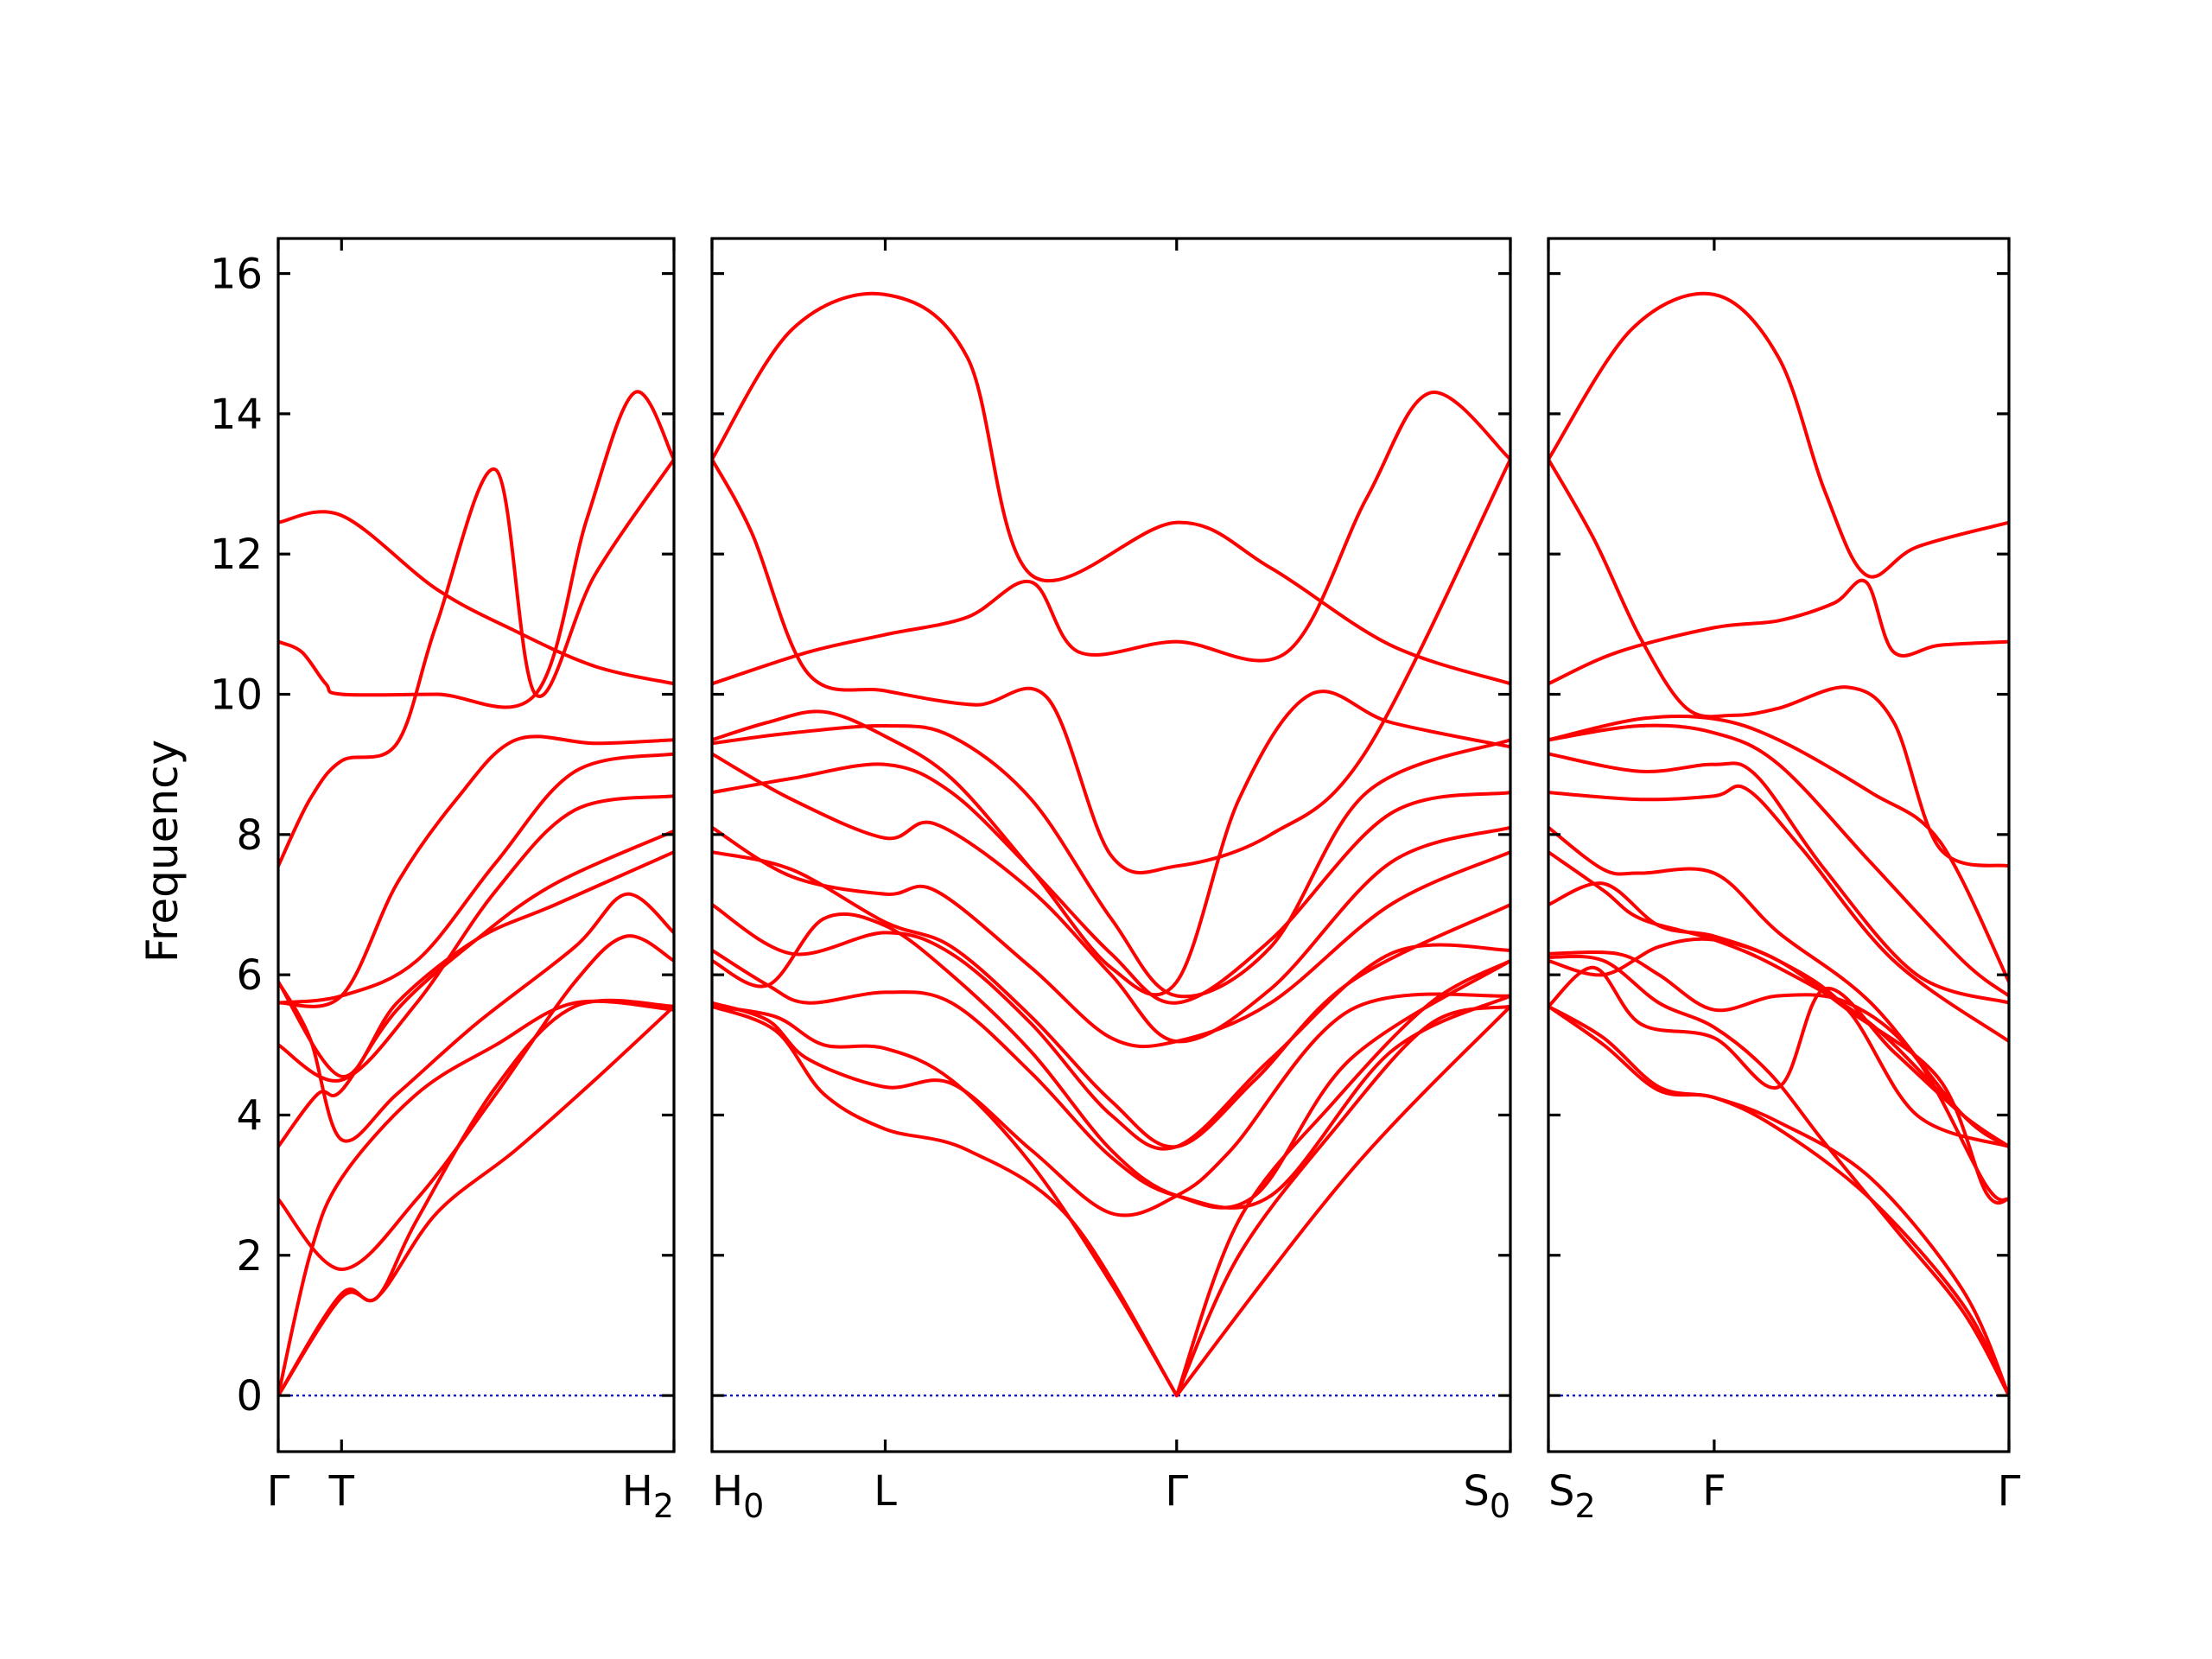  Describe the element at coordinates (341, 1491) in the screenshot. I see `x-tick-label: T` at that location.